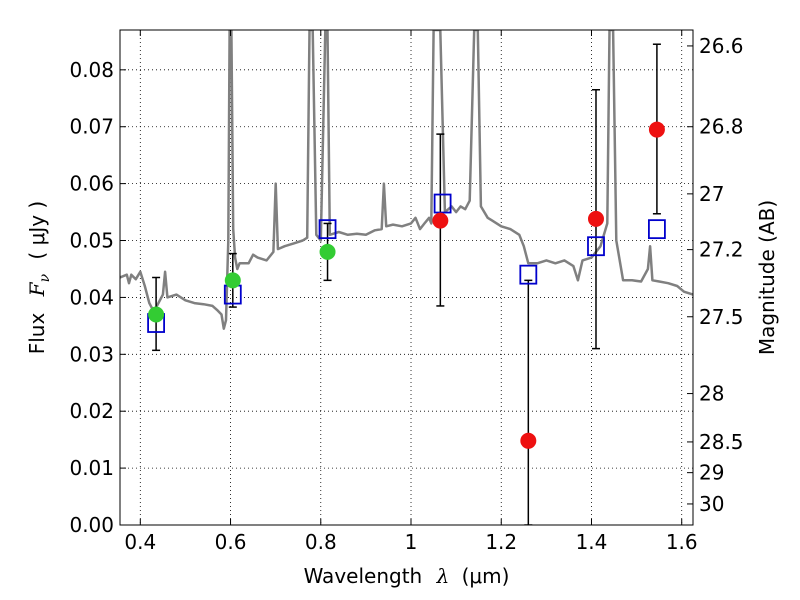 This screenshot has width=800, height=600. Describe the element at coordinates (91, 411) in the screenshot. I see `y-tick-label: 0.02` at that location.